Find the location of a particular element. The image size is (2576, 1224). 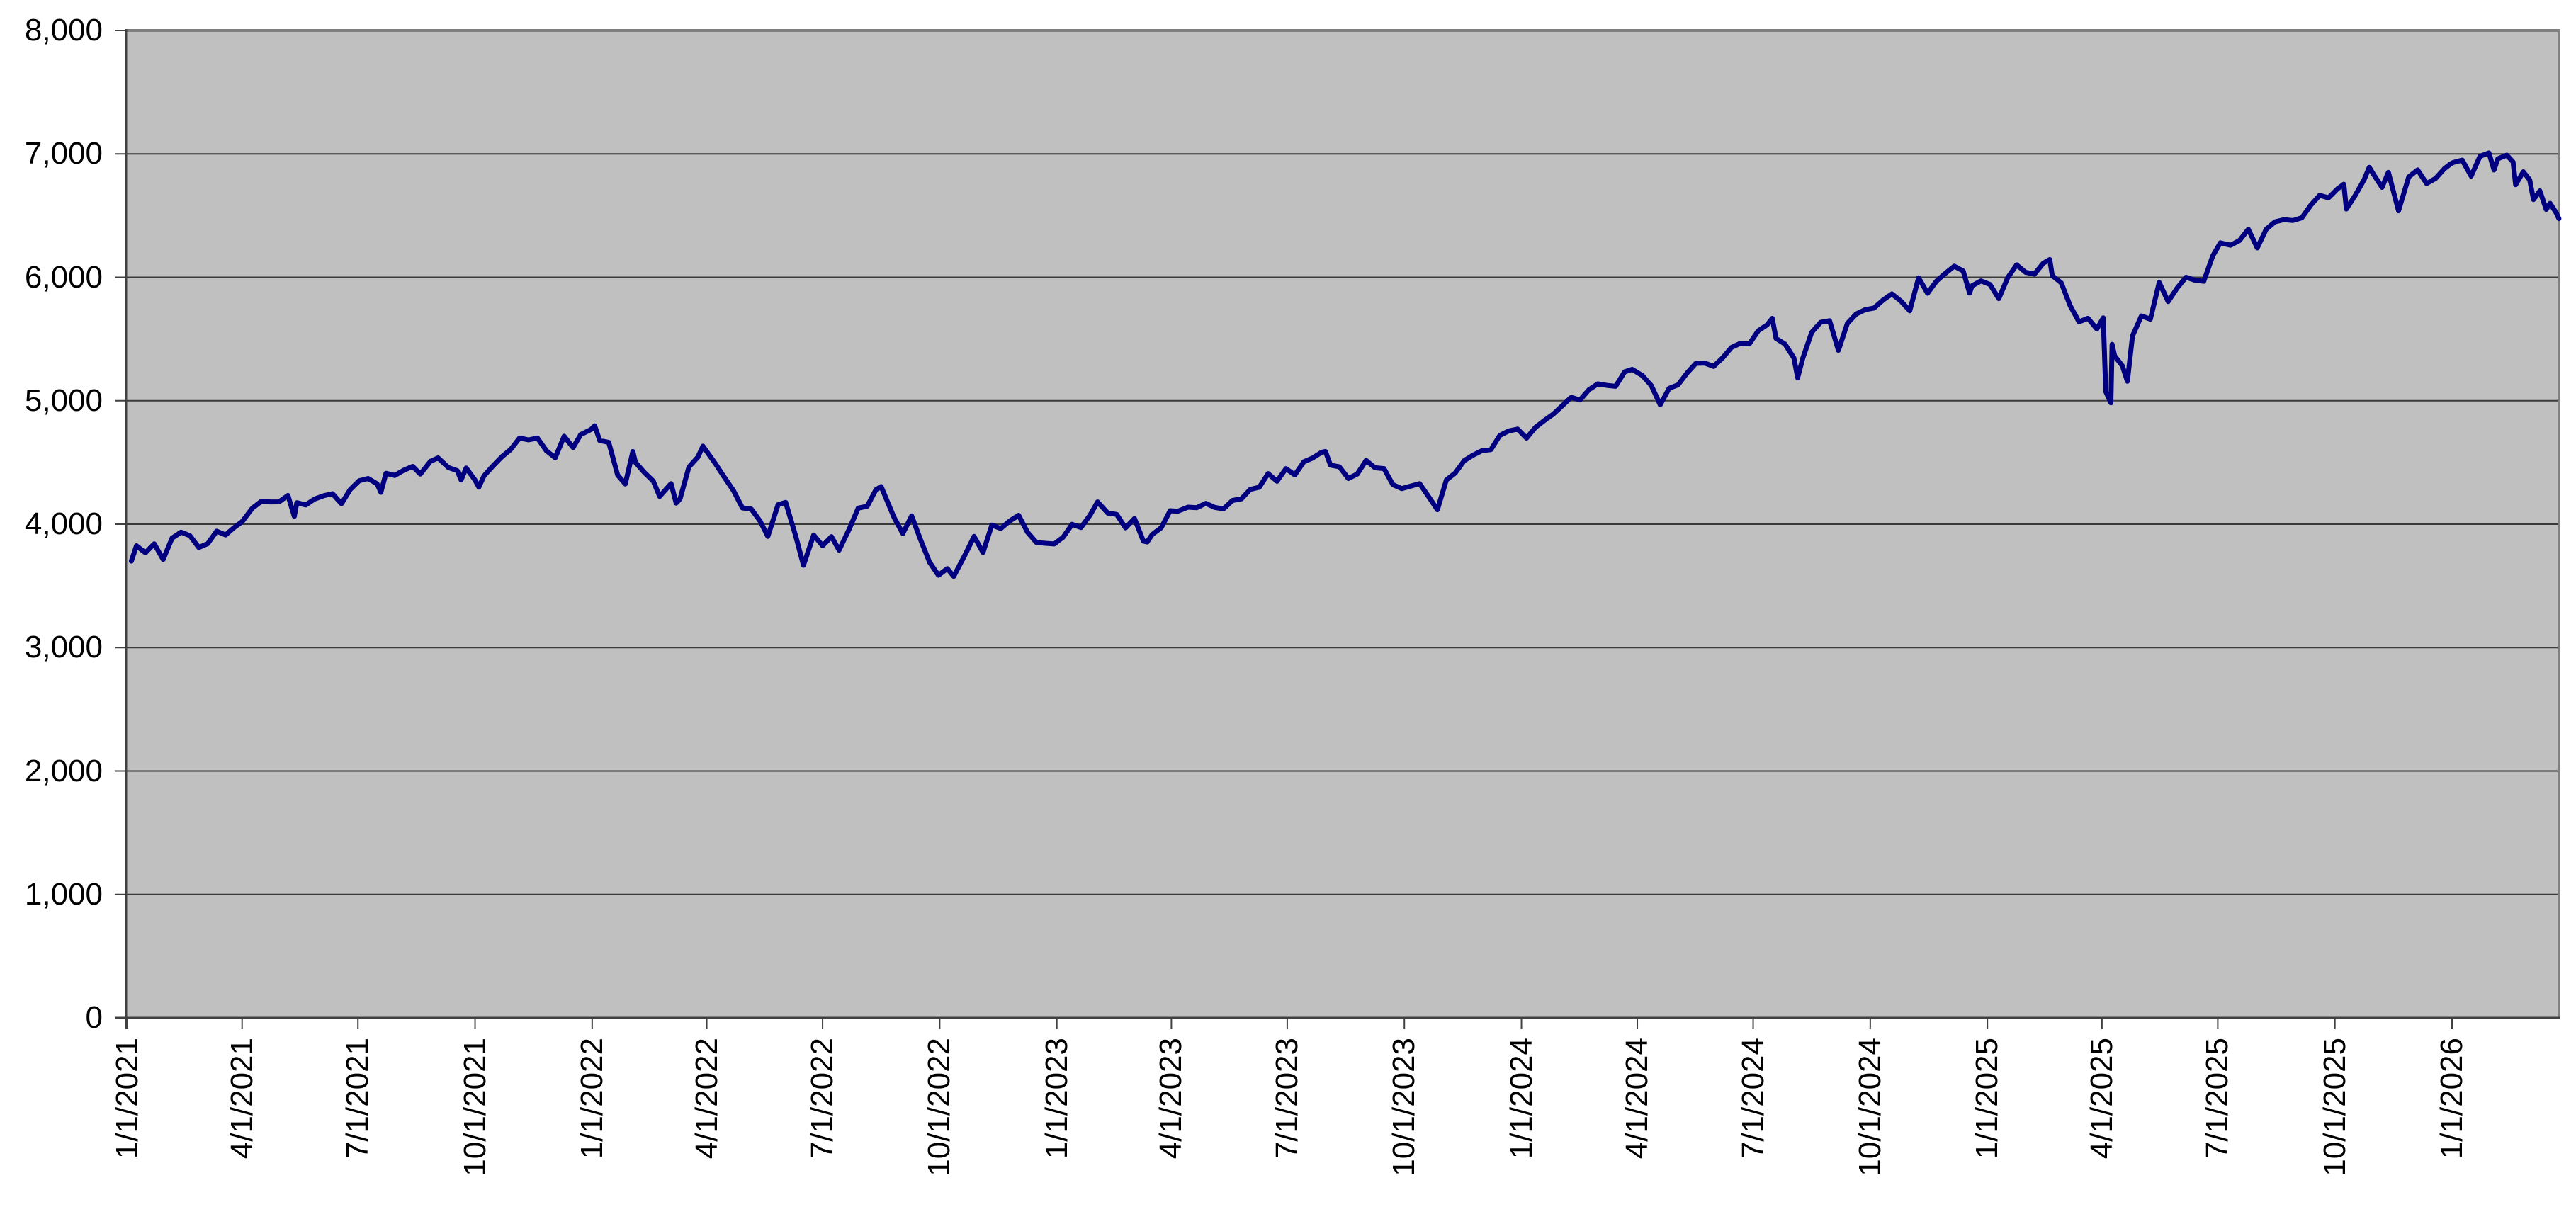

y-tick-label: 8,000 is located at coordinates (64, 30).